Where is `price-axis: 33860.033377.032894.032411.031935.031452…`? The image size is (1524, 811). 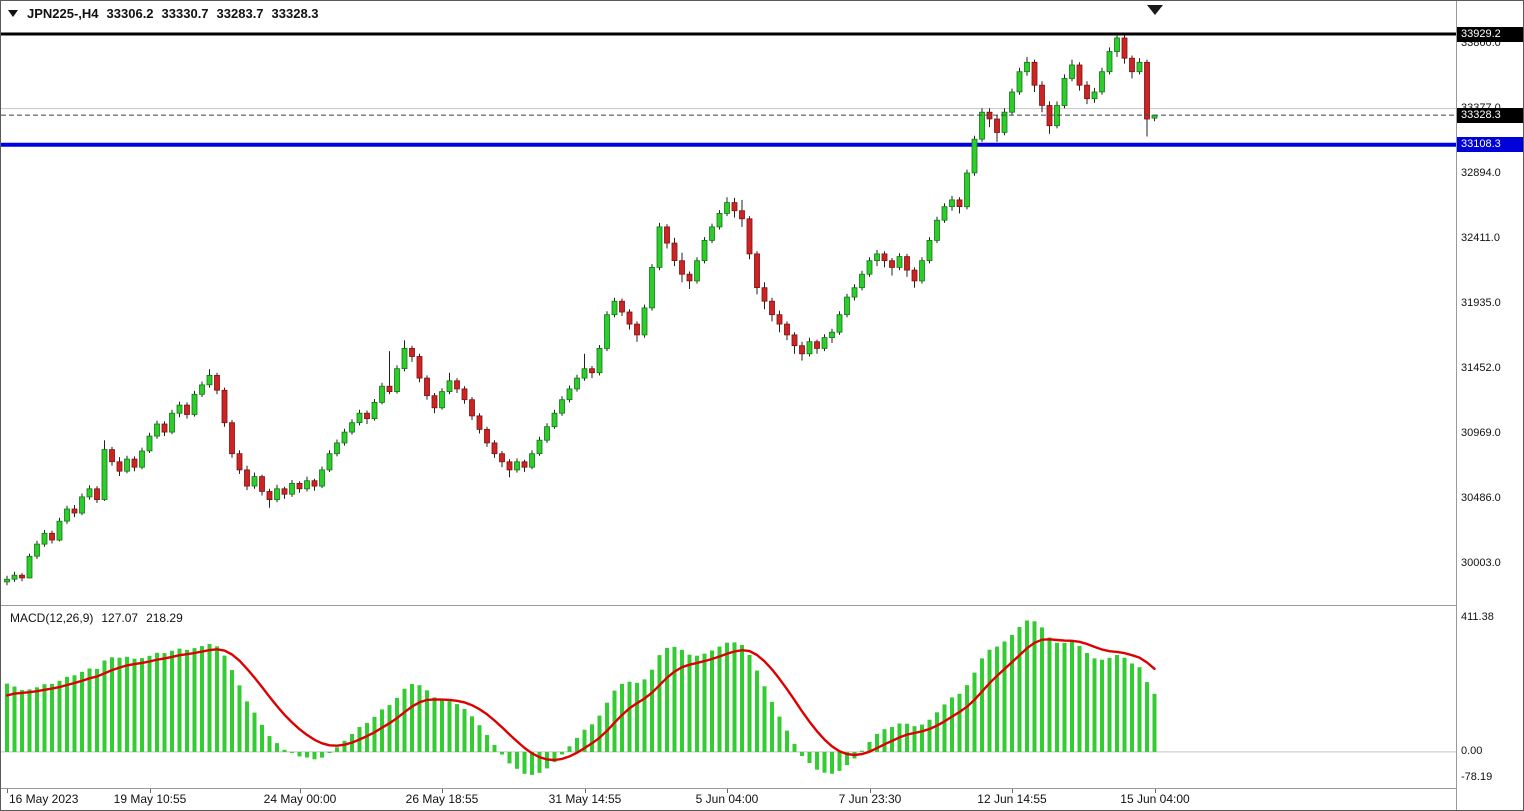
price-axis: 33860.033377.032894.032411.031935.031452… is located at coordinates (1489, 405).